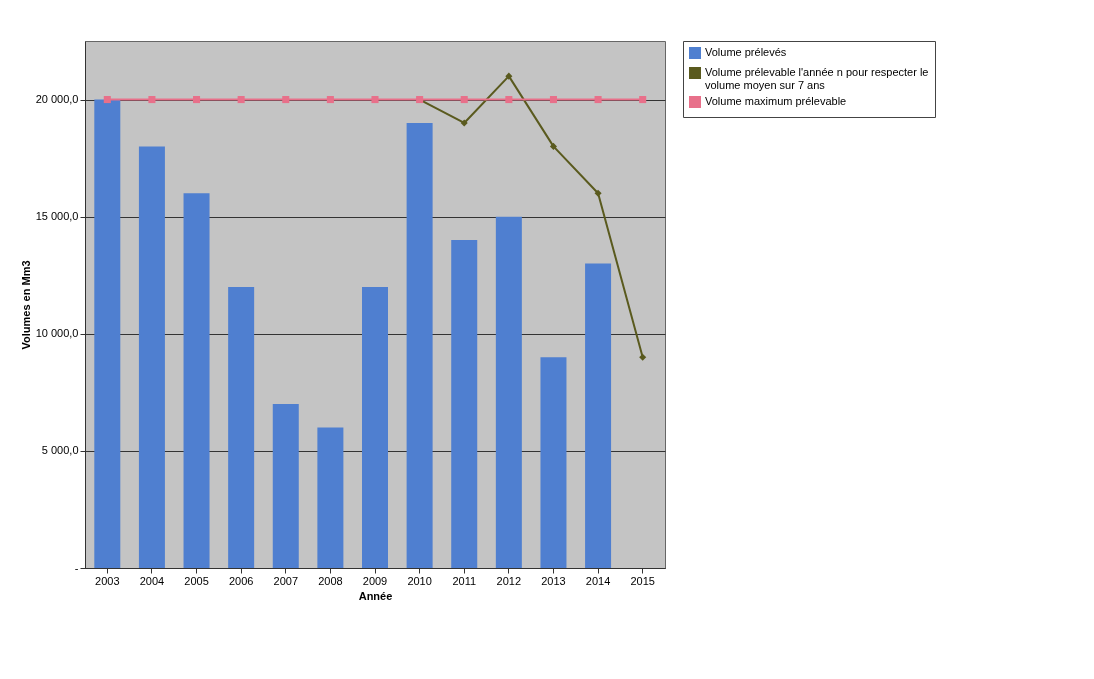 The image size is (1094, 679). I want to click on x-tick-label: 2008, so click(330, 580).